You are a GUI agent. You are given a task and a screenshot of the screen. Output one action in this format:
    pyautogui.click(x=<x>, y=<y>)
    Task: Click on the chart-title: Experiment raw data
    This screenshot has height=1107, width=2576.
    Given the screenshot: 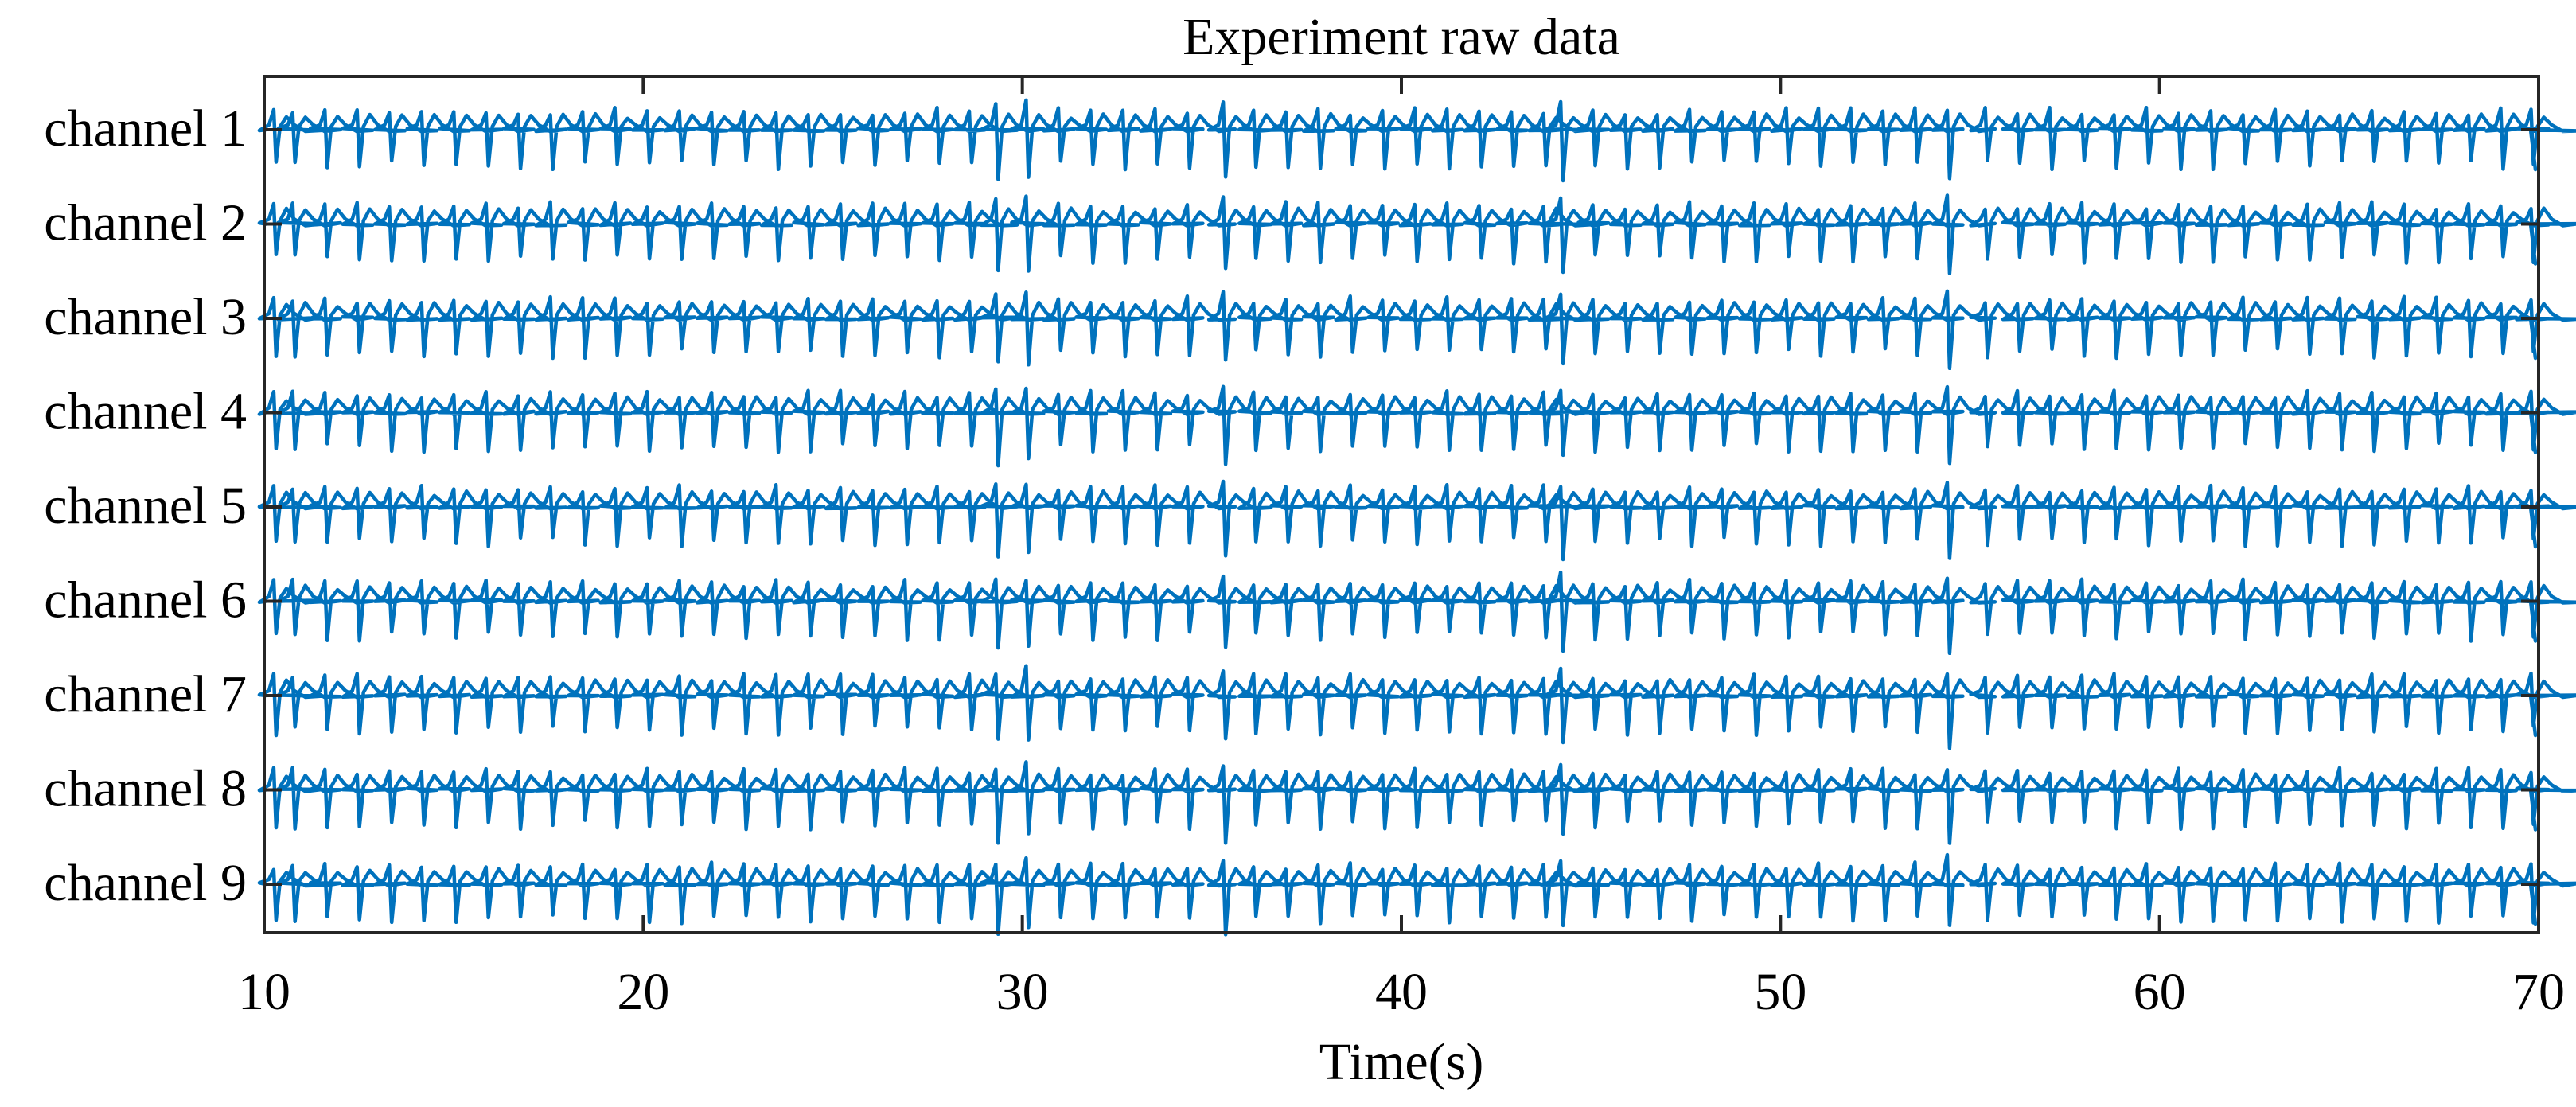 What is the action you would take?
    pyautogui.click(x=1401, y=37)
    